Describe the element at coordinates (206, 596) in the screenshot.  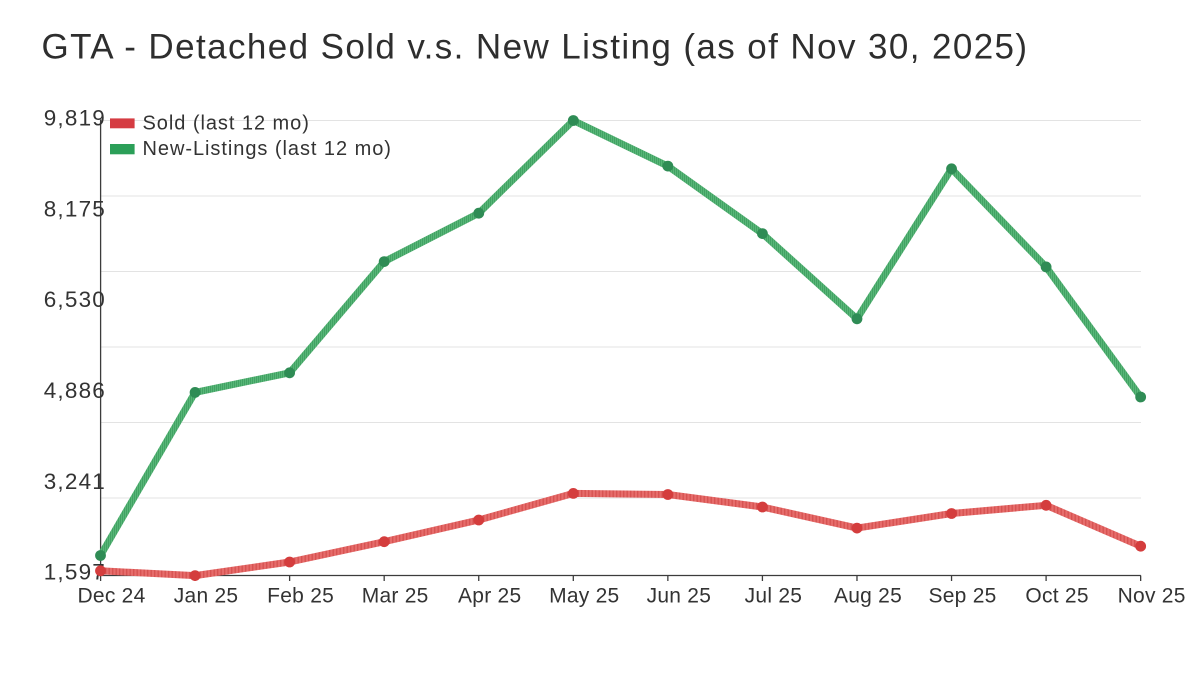
I see `svg-text: Jan 25` at that location.